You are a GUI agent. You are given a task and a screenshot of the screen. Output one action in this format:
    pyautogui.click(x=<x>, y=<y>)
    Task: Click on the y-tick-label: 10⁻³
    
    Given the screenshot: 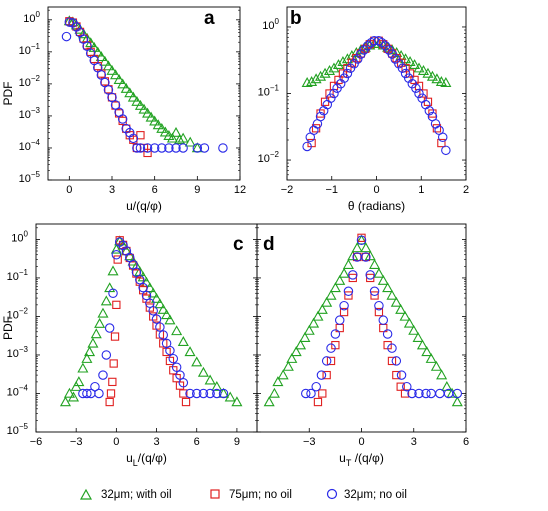 What is the action you would take?
    pyautogui.click(x=18, y=352)
    